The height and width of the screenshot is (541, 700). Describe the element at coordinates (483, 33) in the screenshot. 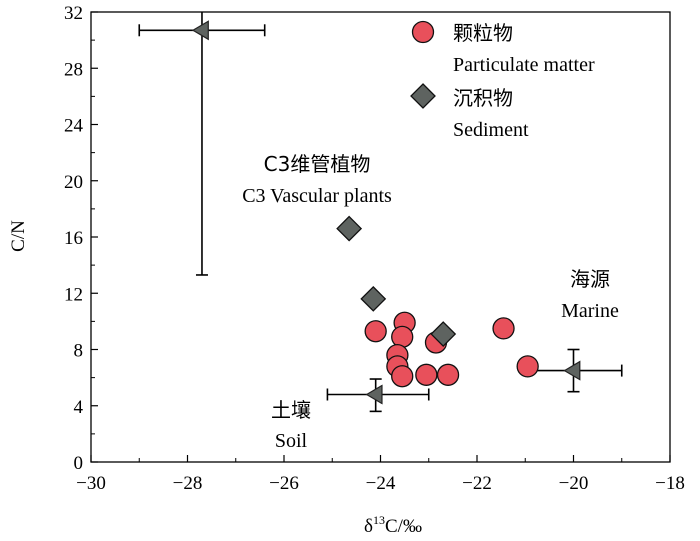

I see `legend-particulate-cn: 颗粒物` at that location.